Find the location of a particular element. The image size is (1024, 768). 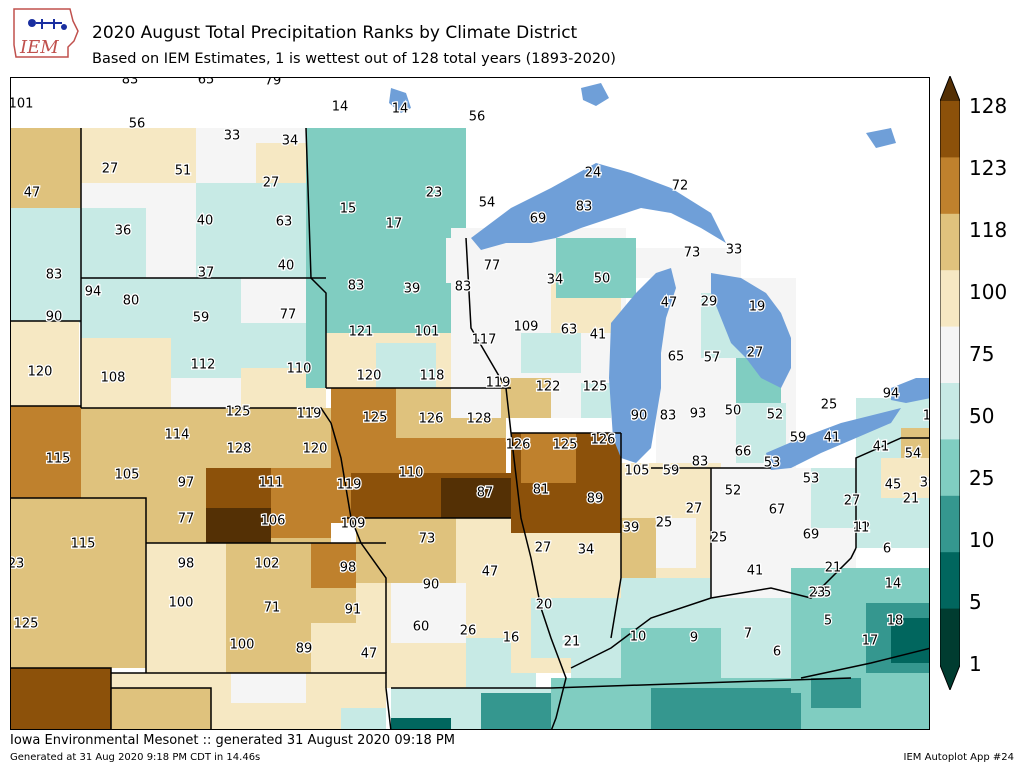

district-rank-label: 34 is located at coordinates (555, 280).